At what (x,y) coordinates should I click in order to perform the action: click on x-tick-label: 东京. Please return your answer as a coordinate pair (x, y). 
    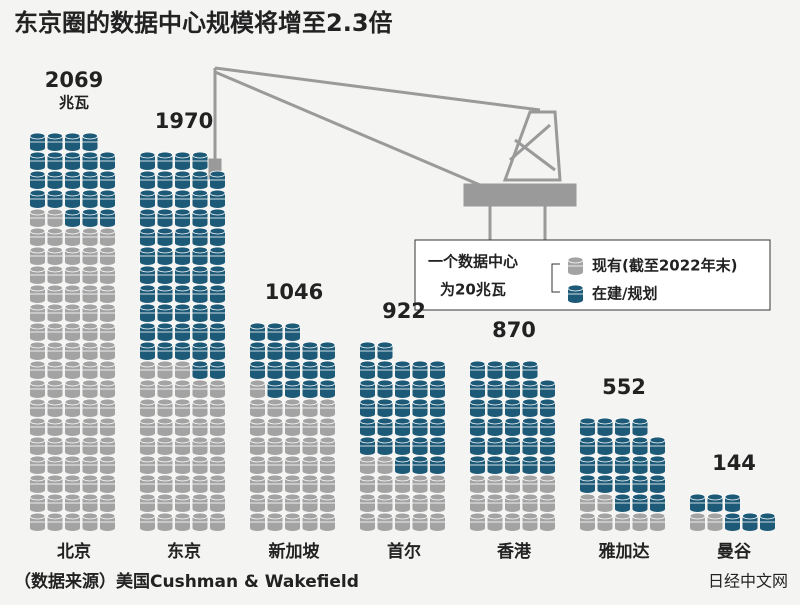
    Looking at the image, I should click on (184, 551).